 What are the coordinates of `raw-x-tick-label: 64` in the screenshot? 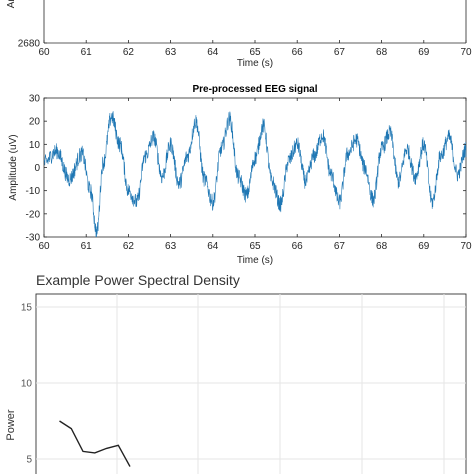 It's located at (213, 52).